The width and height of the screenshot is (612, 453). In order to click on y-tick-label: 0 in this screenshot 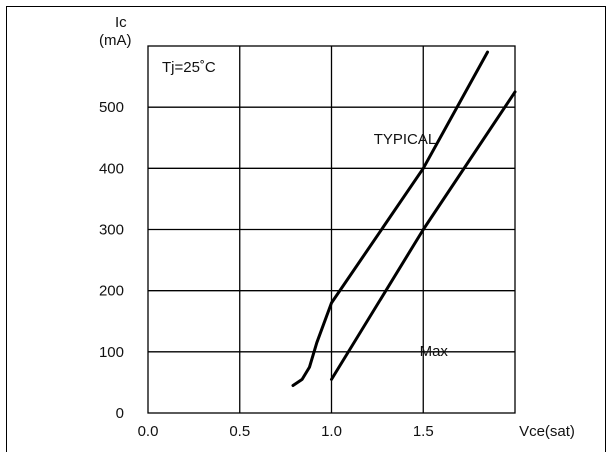, I will do `click(120, 413)`.